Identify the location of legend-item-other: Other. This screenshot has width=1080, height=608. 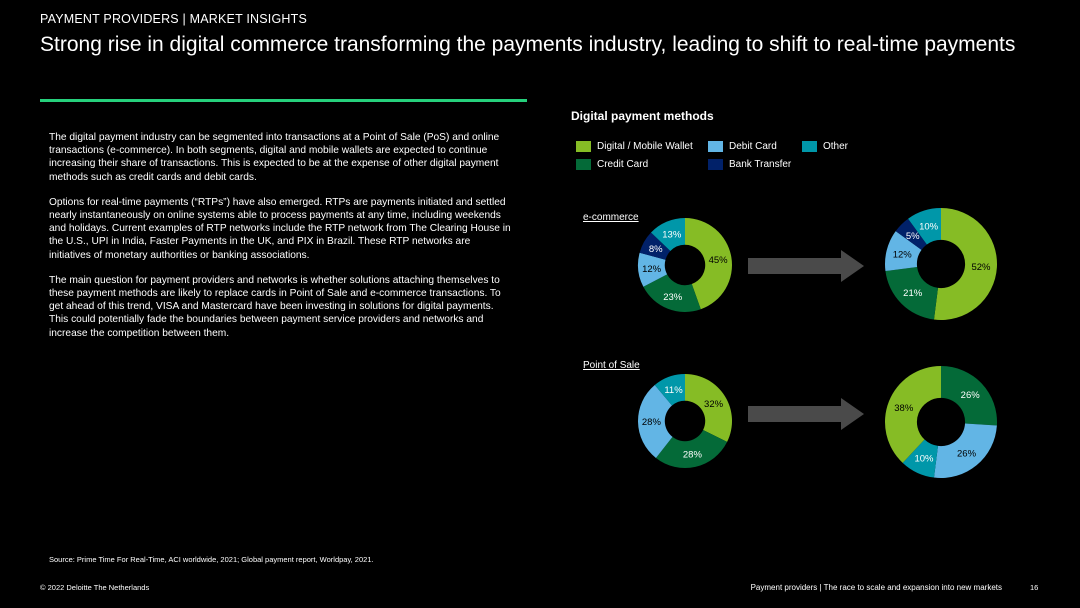
(825, 146).